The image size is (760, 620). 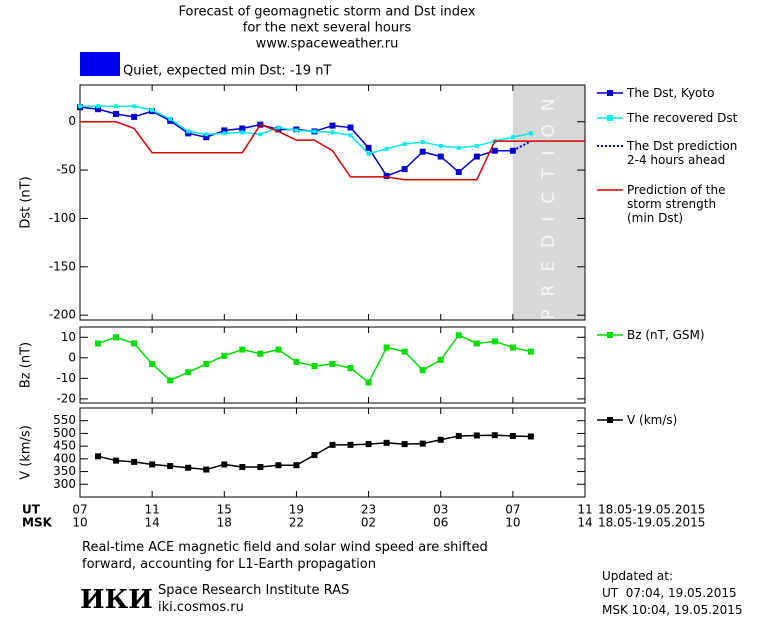 I want to click on y-axis-label: Bz (nT), so click(x=26, y=365).